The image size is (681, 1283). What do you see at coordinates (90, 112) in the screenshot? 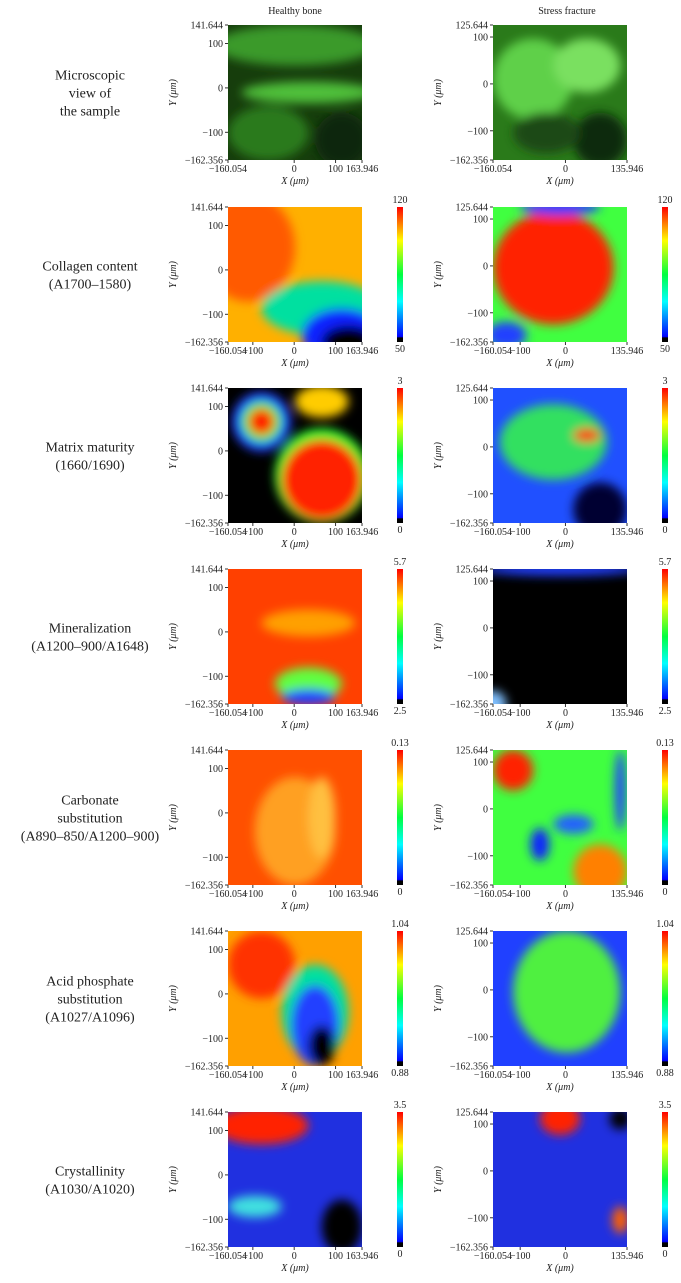
I see `row-label: the sample` at bounding box center [90, 112].